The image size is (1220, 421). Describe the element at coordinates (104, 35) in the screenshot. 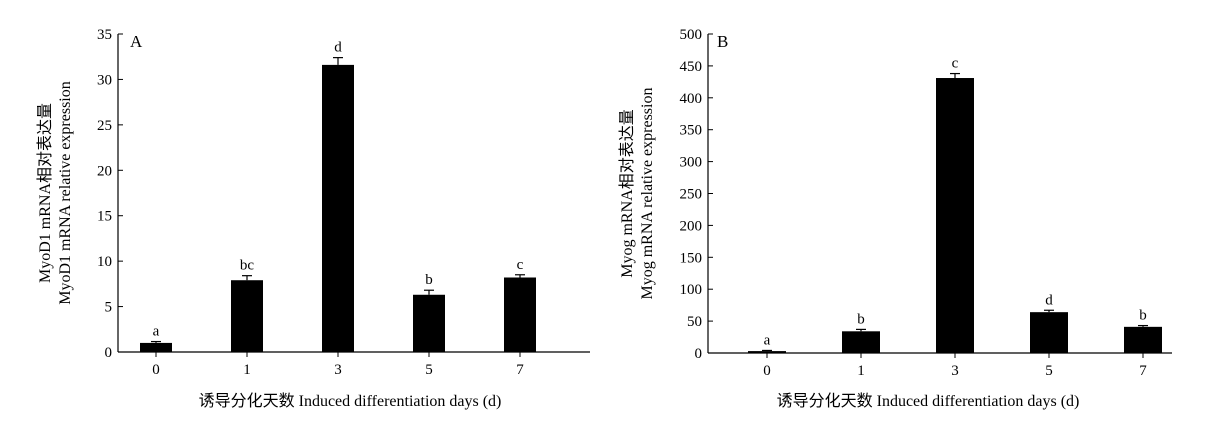

I see `y-tick-label: 35` at that location.